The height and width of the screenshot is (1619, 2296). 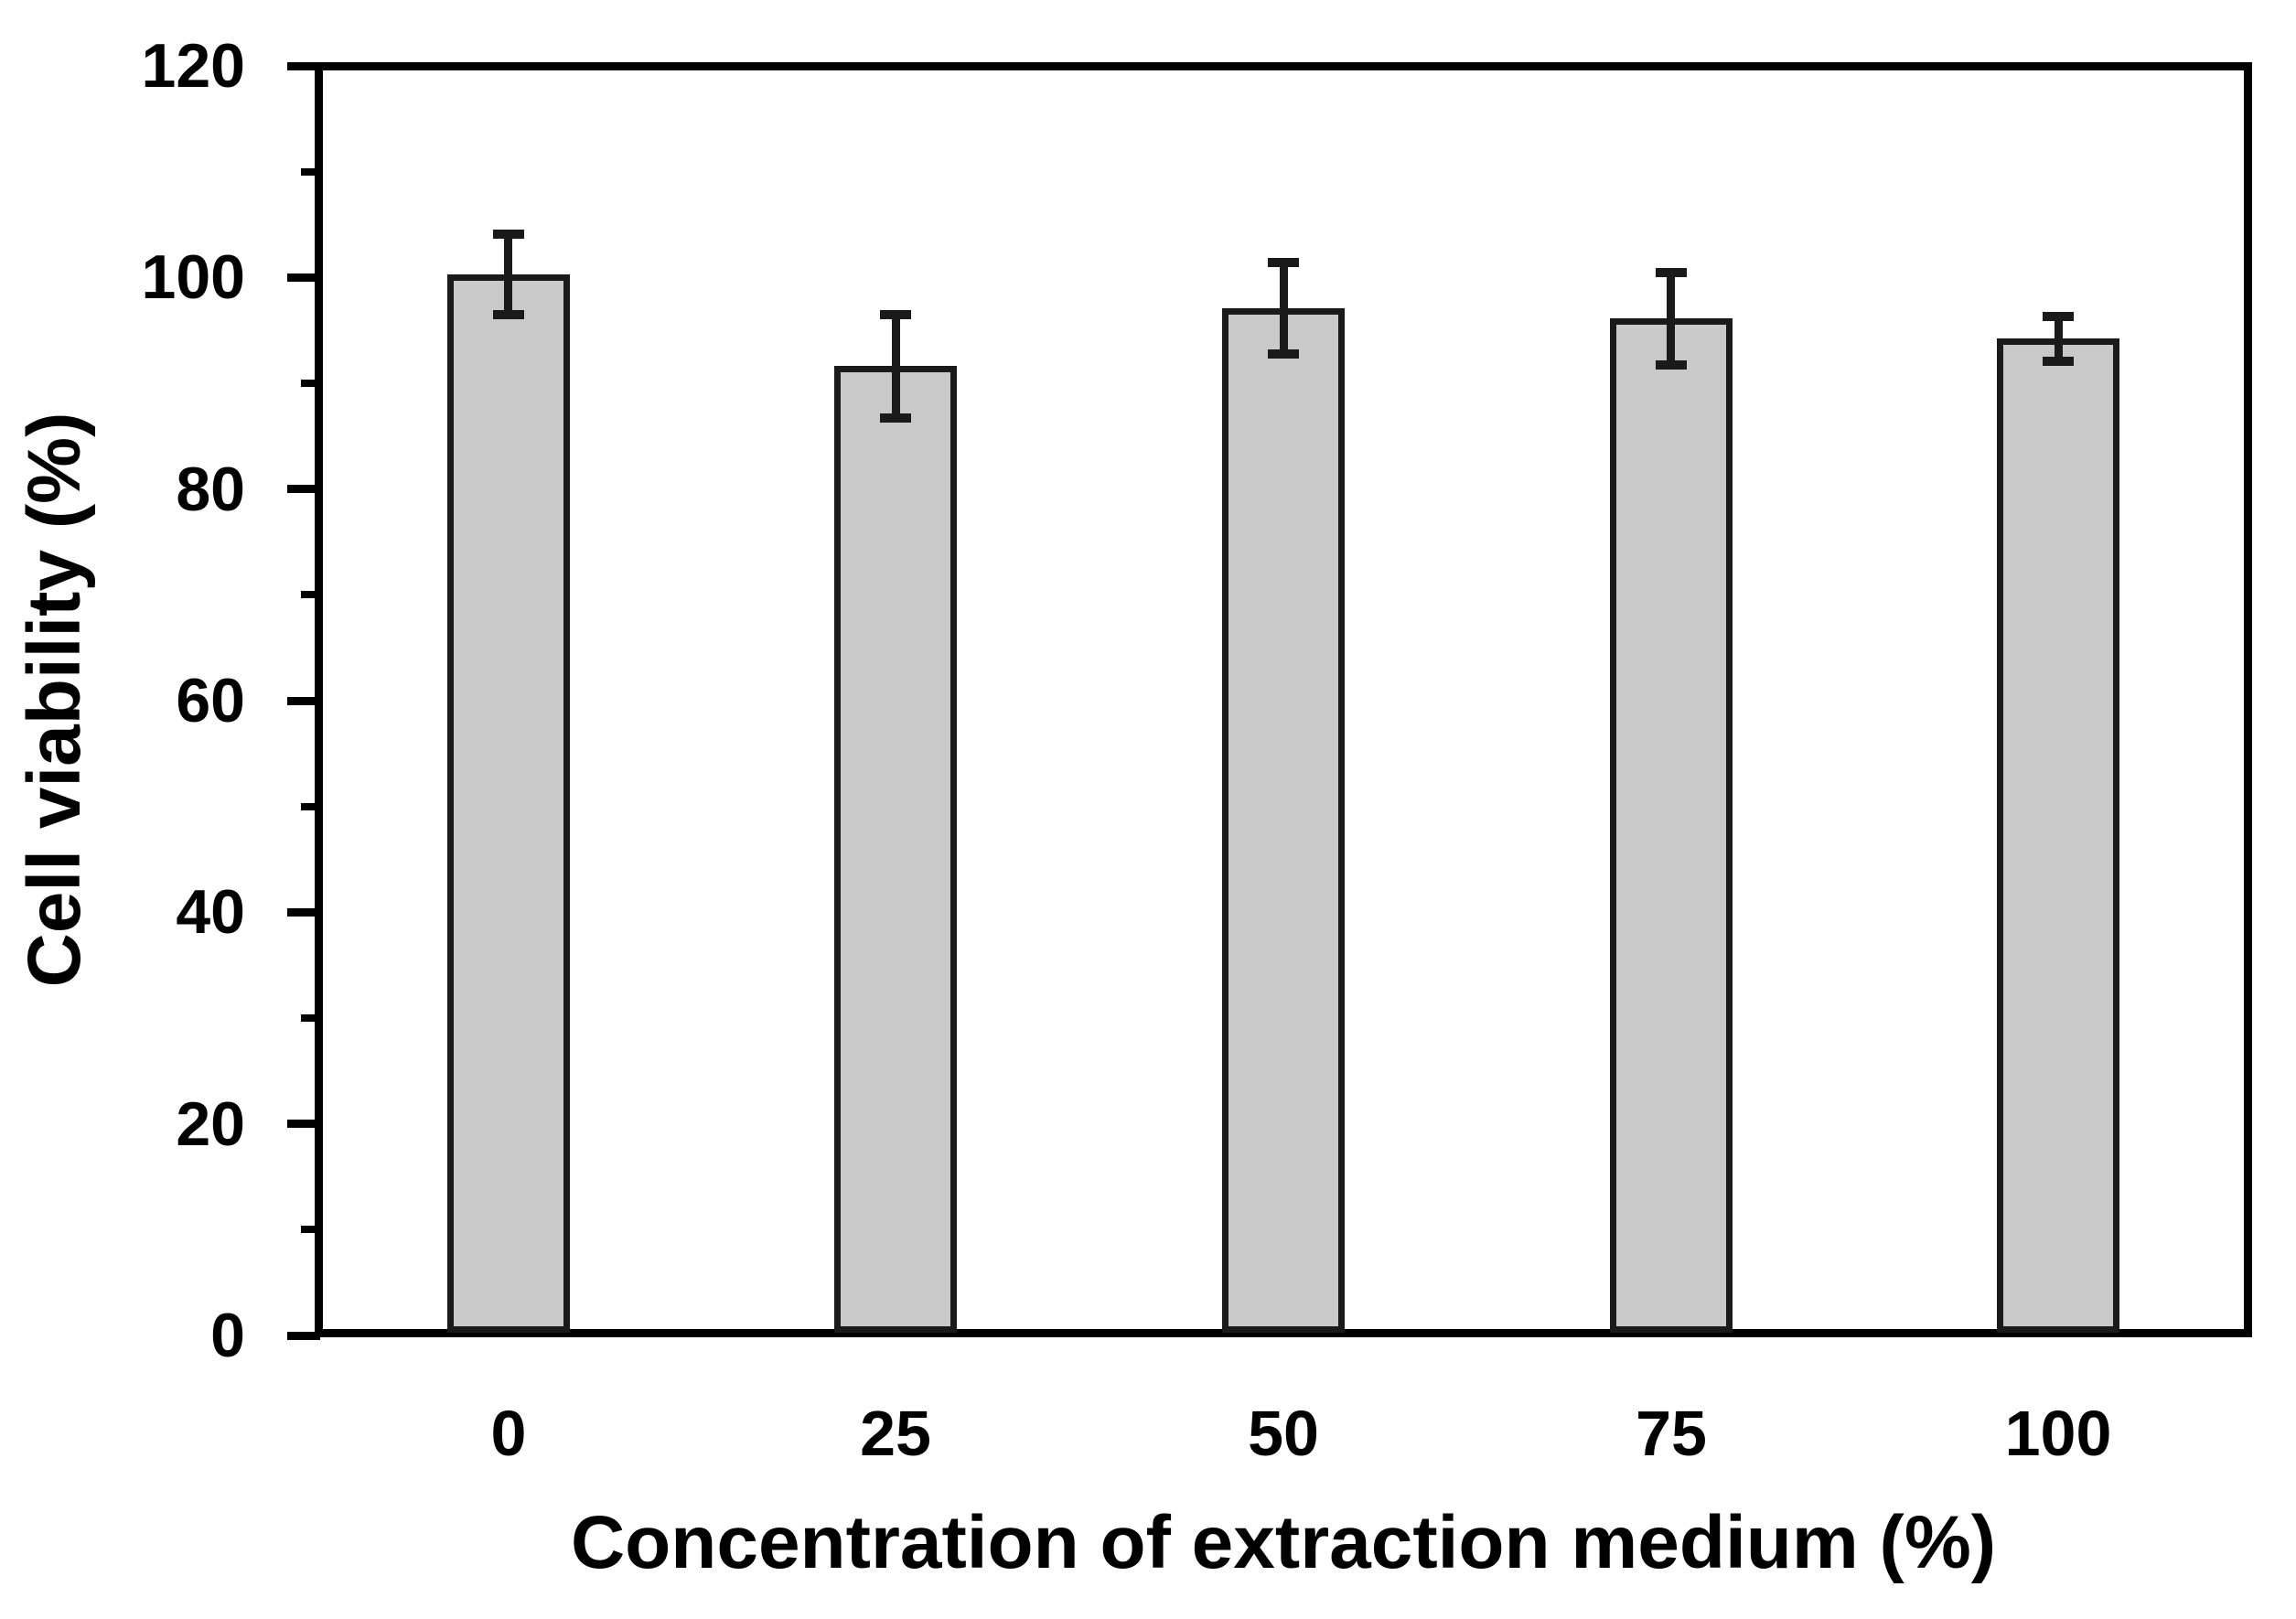 What do you see at coordinates (227, 1335) in the screenshot?
I see `y-tick-label: 0` at bounding box center [227, 1335].